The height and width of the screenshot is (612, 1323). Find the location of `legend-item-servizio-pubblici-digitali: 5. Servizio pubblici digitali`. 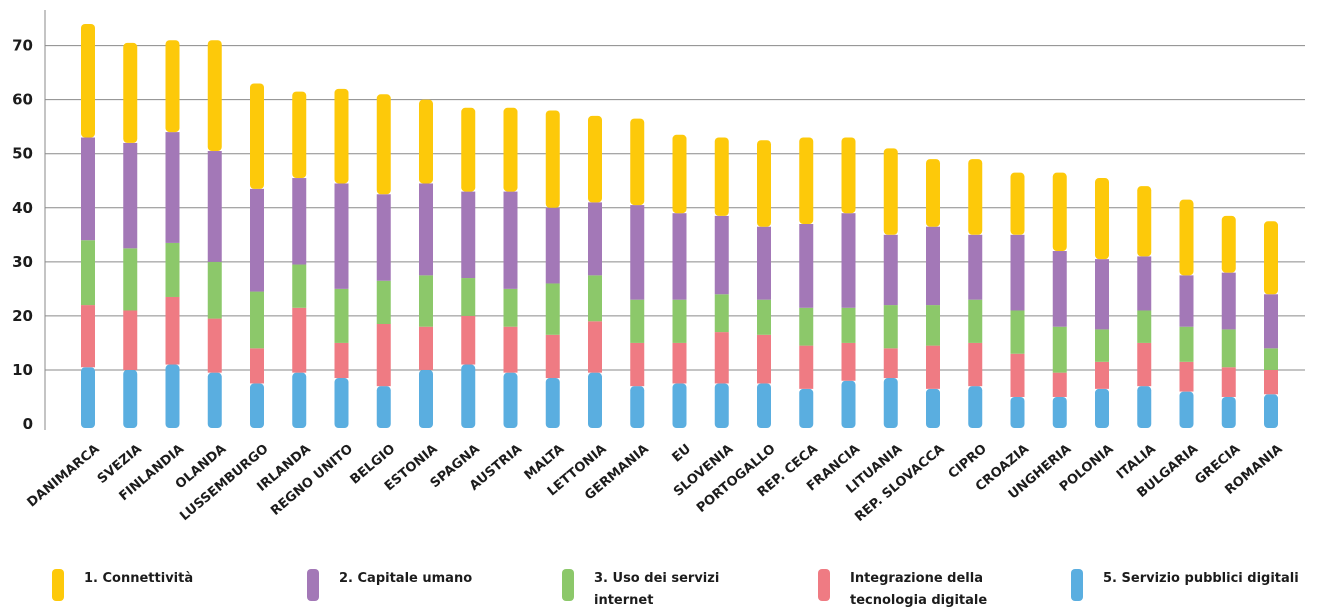

legend-item-servizio-pubblici-digitali: 5. Servizio pubblici digitali is located at coordinates (1197, 584).